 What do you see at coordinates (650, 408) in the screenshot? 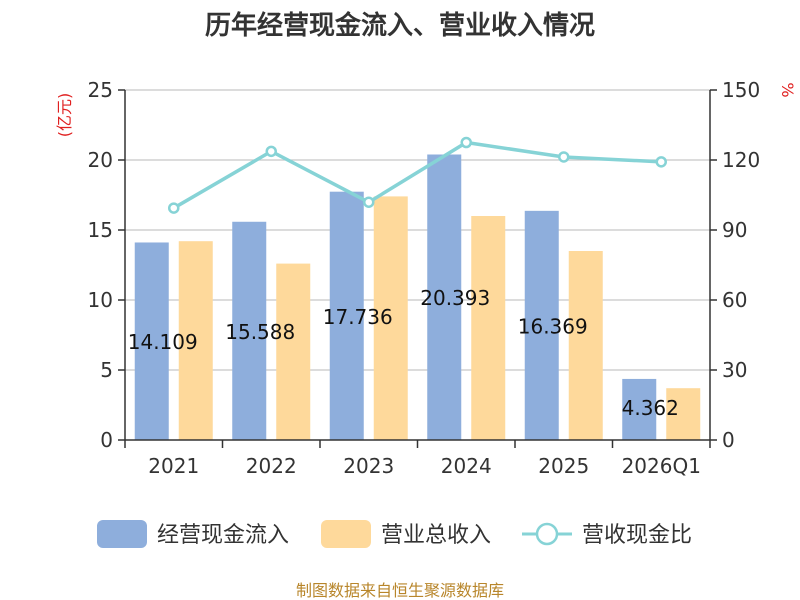
I see `bar-data-label: 4.362` at bounding box center [650, 408].